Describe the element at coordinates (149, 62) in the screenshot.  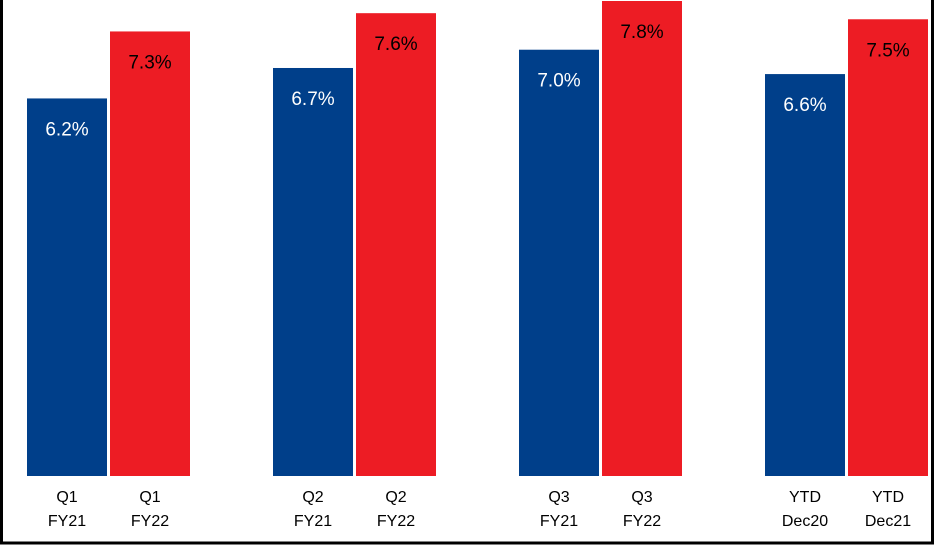
I see `value-label: 7.3%` at that location.